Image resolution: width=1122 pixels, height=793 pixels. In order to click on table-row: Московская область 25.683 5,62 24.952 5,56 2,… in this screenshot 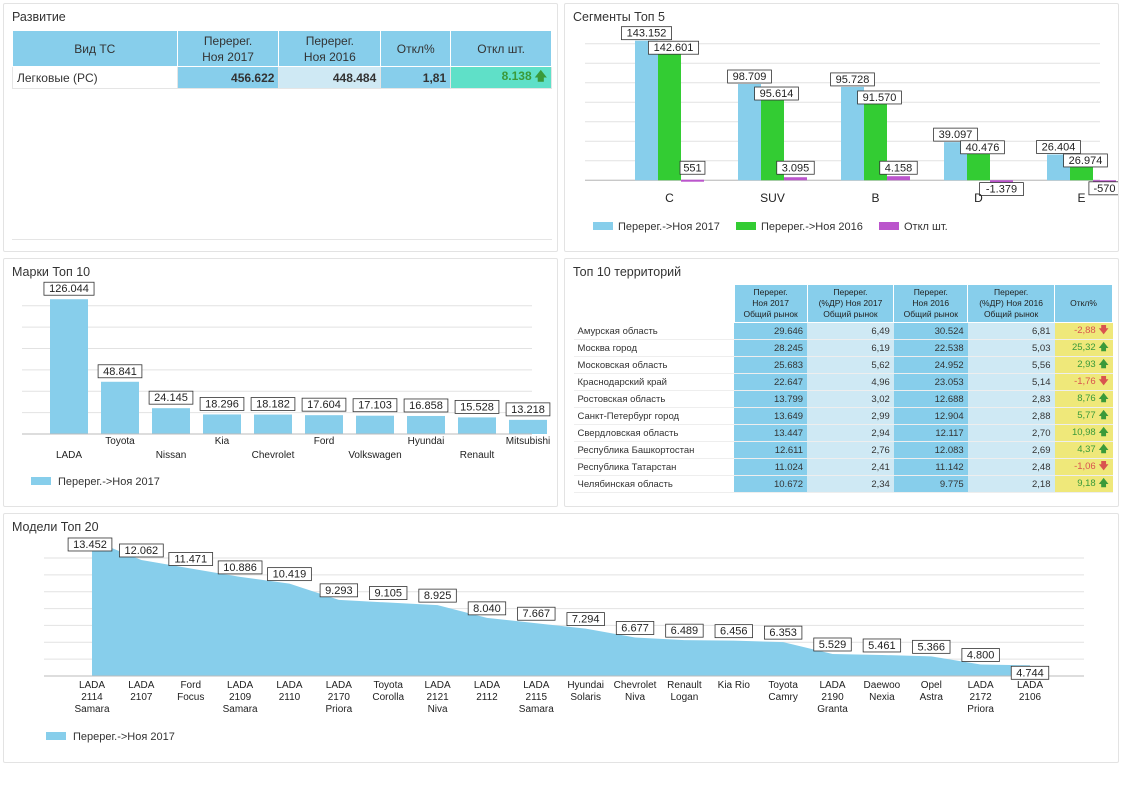, I will do `click(843, 365)`.